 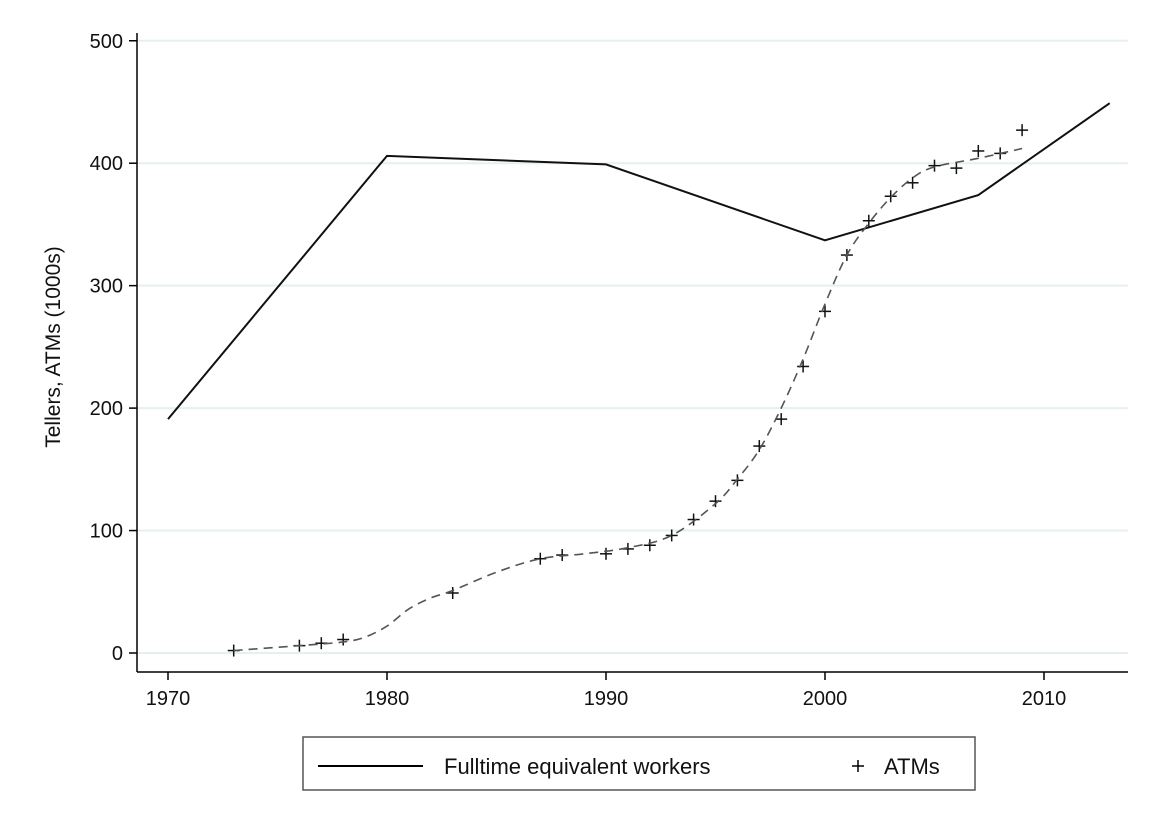 What do you see at coordinates (858, 766) in the screenshot?
I see `legend-plus-marker` at bounding box center [858, 766].